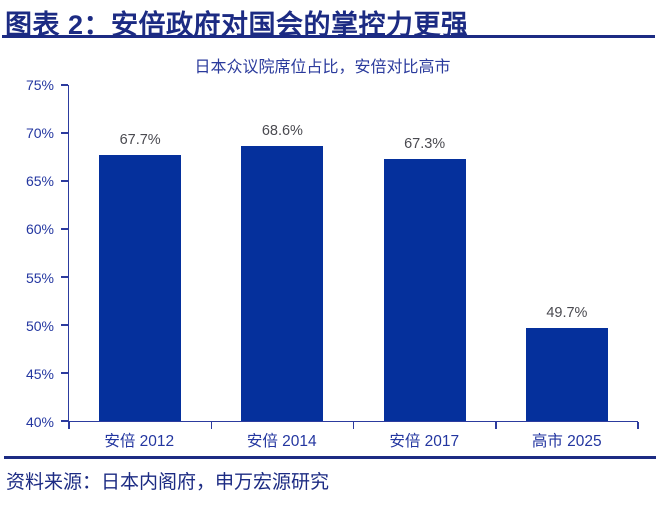 This screenshot has width=660, height=508. I want to click on bar-group-3: 49.7%, so click(567, 253).